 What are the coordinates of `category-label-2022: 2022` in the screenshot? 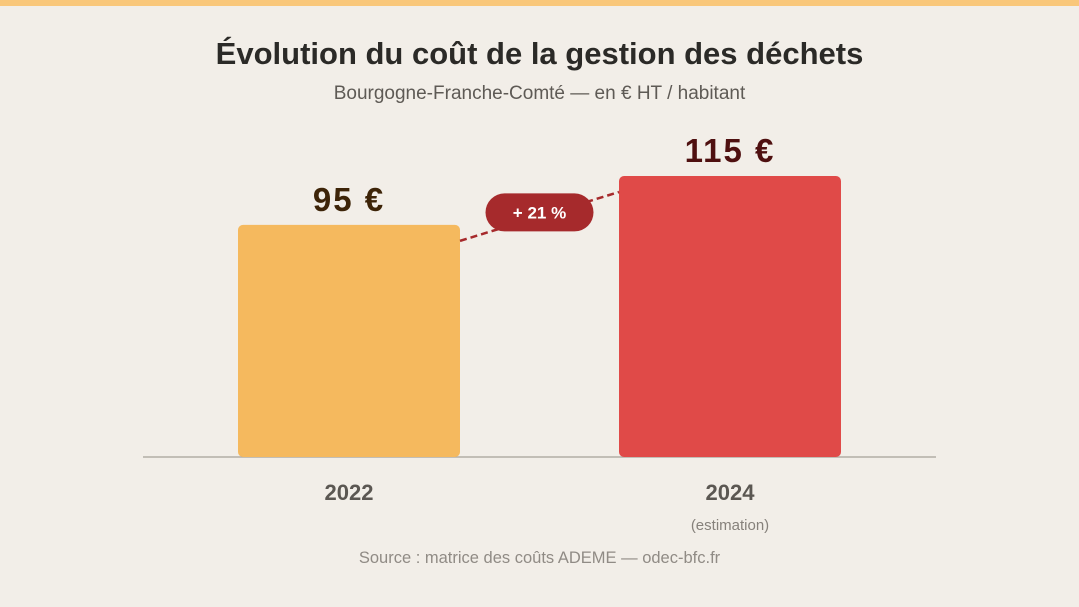 It's located at (349, 492).